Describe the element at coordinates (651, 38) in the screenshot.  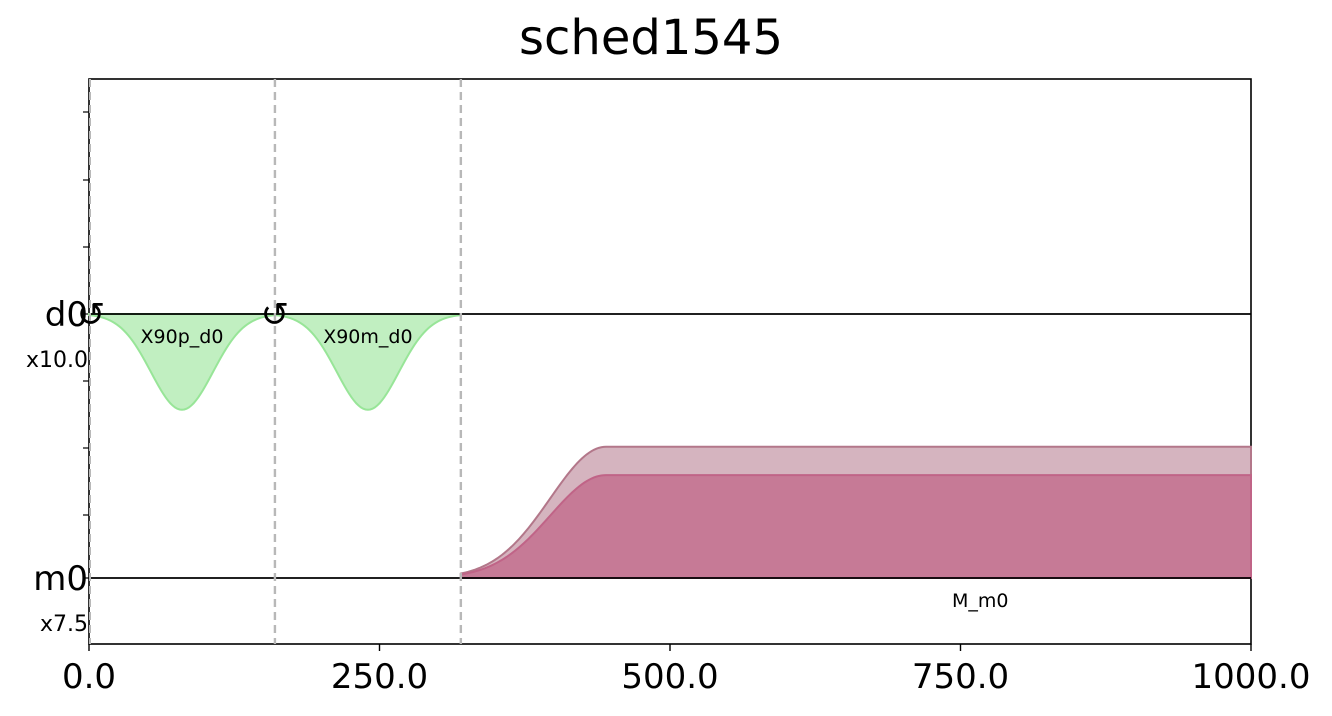
I see `chart-title: sched1545` at that location.